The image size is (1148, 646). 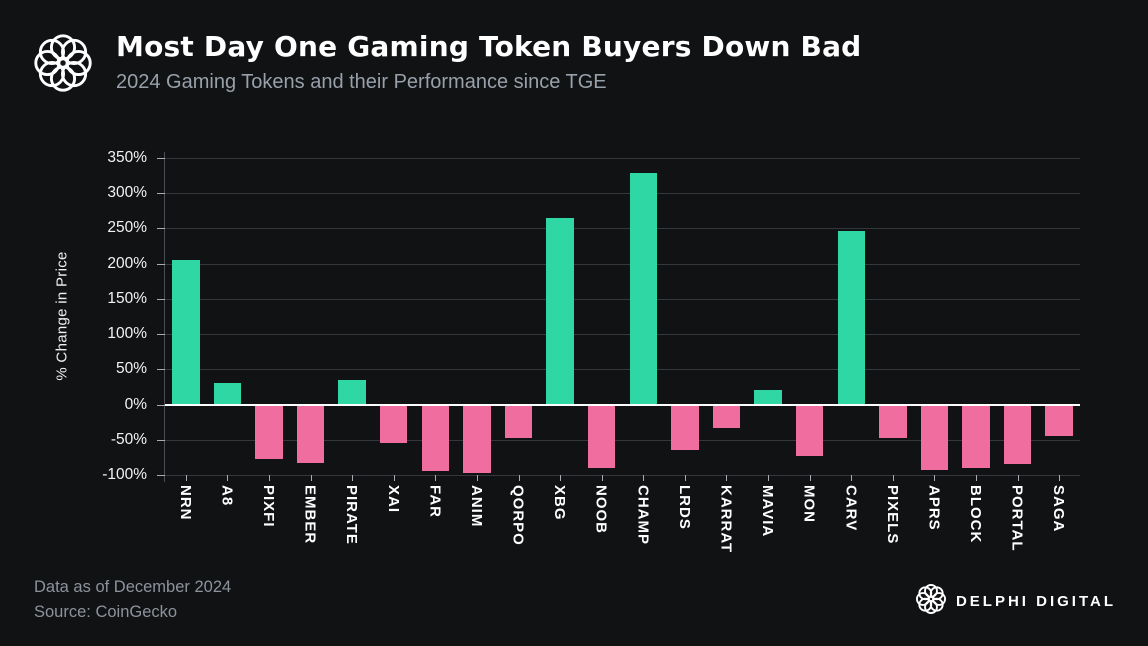 I want to click on bar-QORPO, so click(x=518, y=421).